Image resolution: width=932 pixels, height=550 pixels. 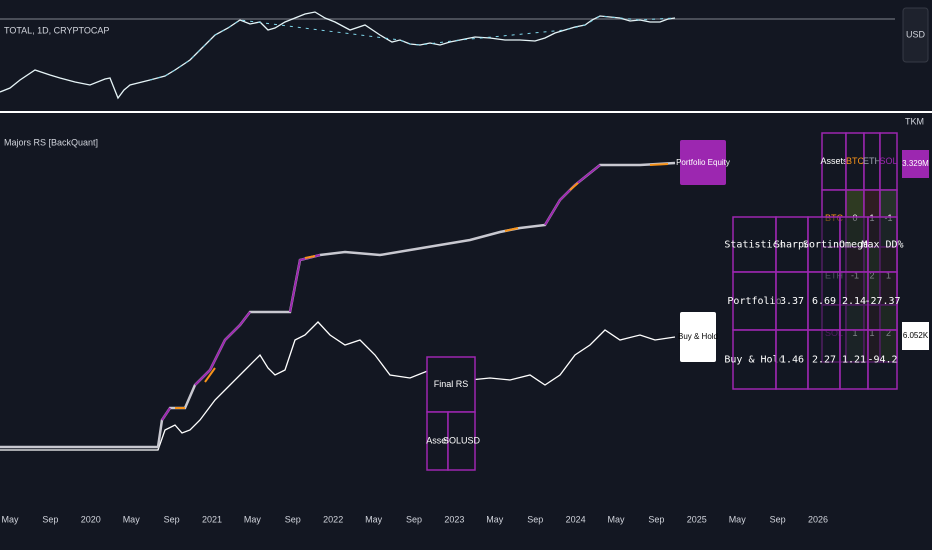 I want to click on indicator-label: Majors RS [BackQuant], so click(x=51, y=142).